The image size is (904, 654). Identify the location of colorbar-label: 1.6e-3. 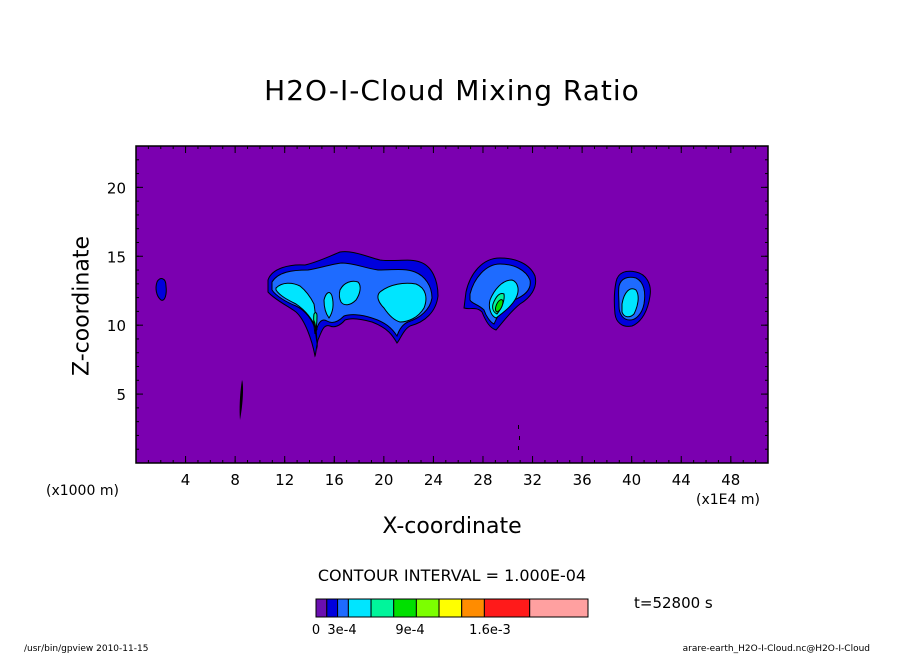
(490, 630).